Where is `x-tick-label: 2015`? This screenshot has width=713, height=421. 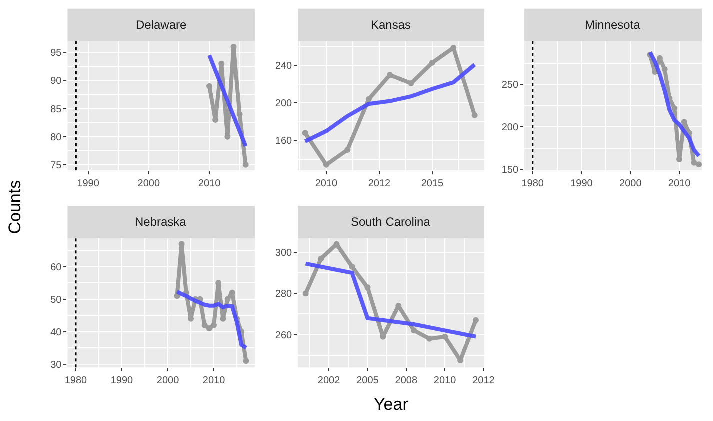
x-tick-label: 2015 is located at coordinates (432, 184).